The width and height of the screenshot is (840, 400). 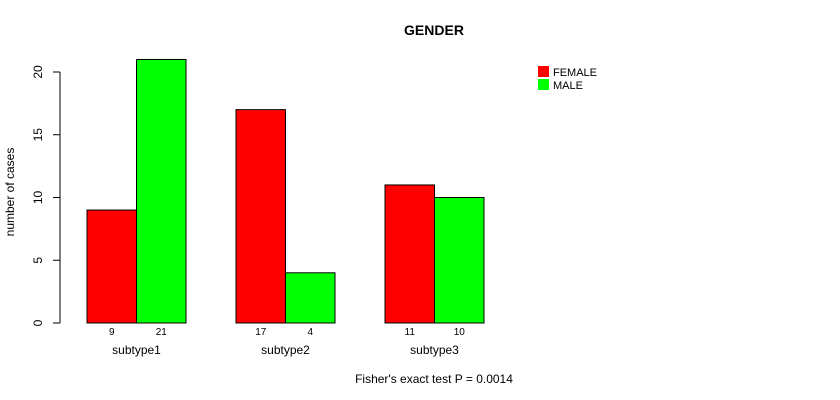 I want to click on legend-swatch-male, so click(x=543, y=84).